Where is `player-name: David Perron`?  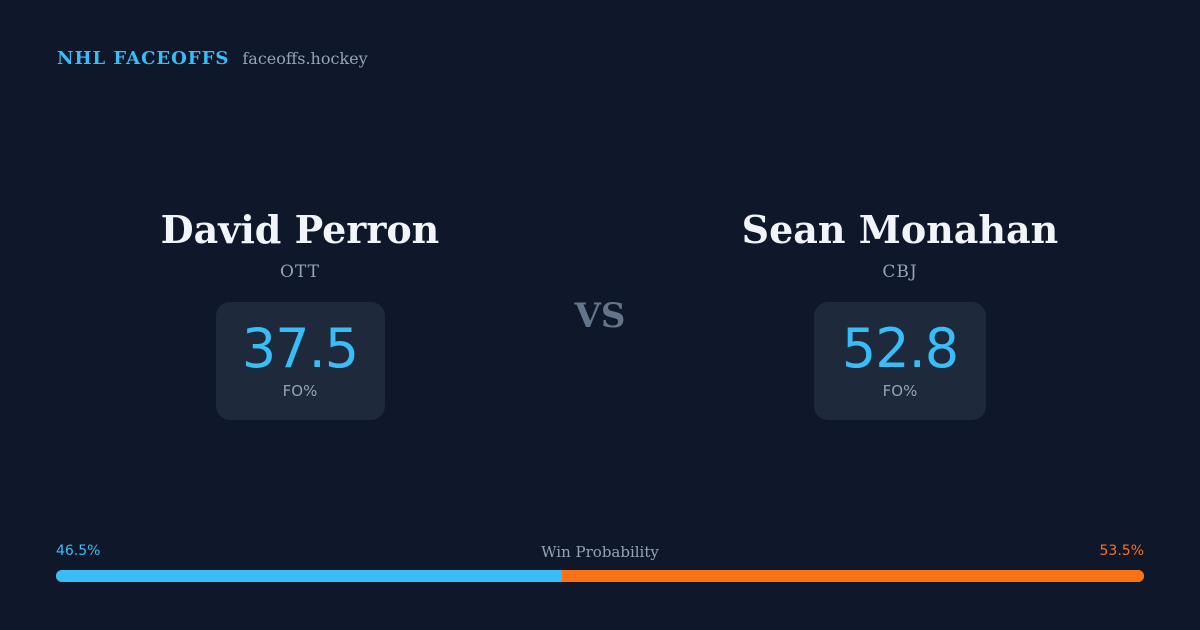 player-name: David Perron is located at coordinates (300, 229).